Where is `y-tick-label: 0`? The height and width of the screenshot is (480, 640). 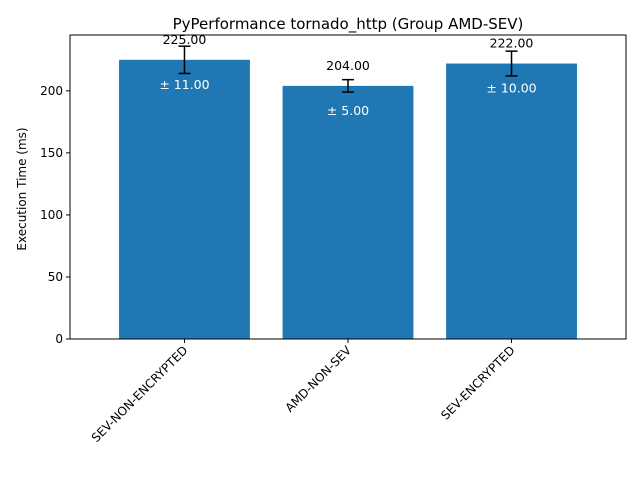
y-tick-label: 0 is located at coordinates (59, 339).